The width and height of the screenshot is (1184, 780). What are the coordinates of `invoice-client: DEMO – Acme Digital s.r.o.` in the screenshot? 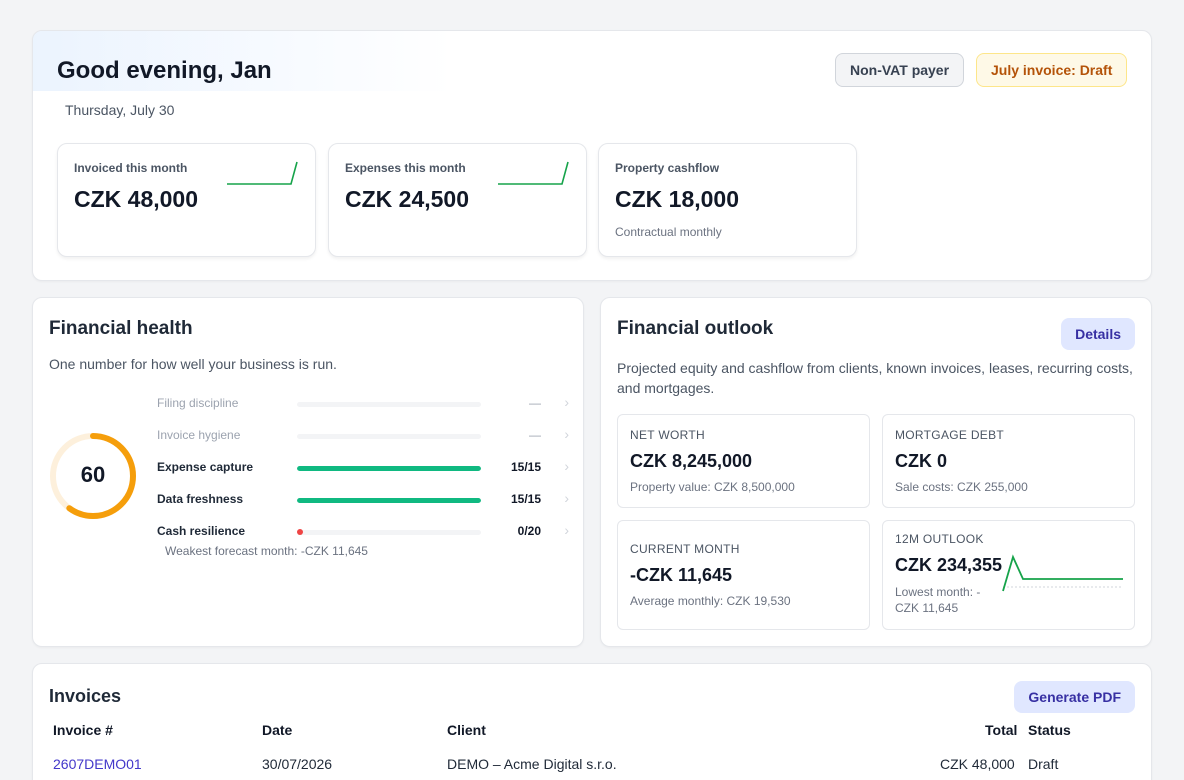 It's located at (532, 764).